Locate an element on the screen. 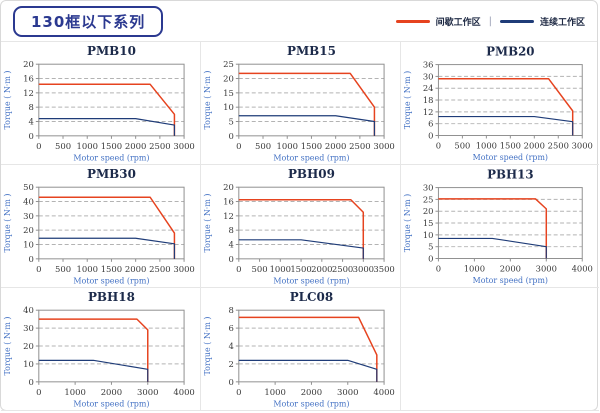 Image resolution: width=600 pixels, height=413 pixels. y-tick-label: 36 is located at coordinates (428, 65).